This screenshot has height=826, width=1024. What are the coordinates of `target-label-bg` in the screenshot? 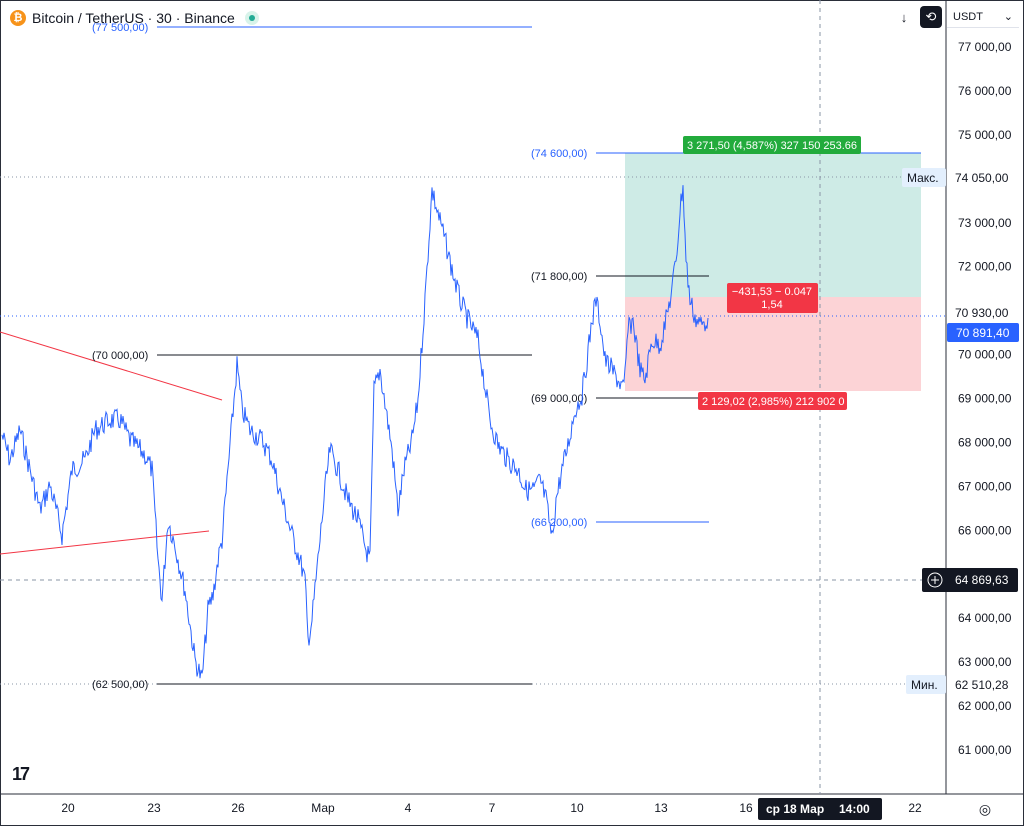 It's located at (772, 145).